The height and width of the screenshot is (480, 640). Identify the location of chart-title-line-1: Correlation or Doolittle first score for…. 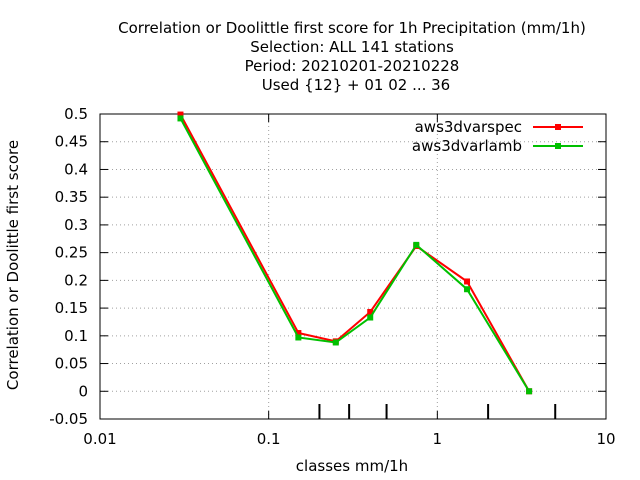
(352, 28).